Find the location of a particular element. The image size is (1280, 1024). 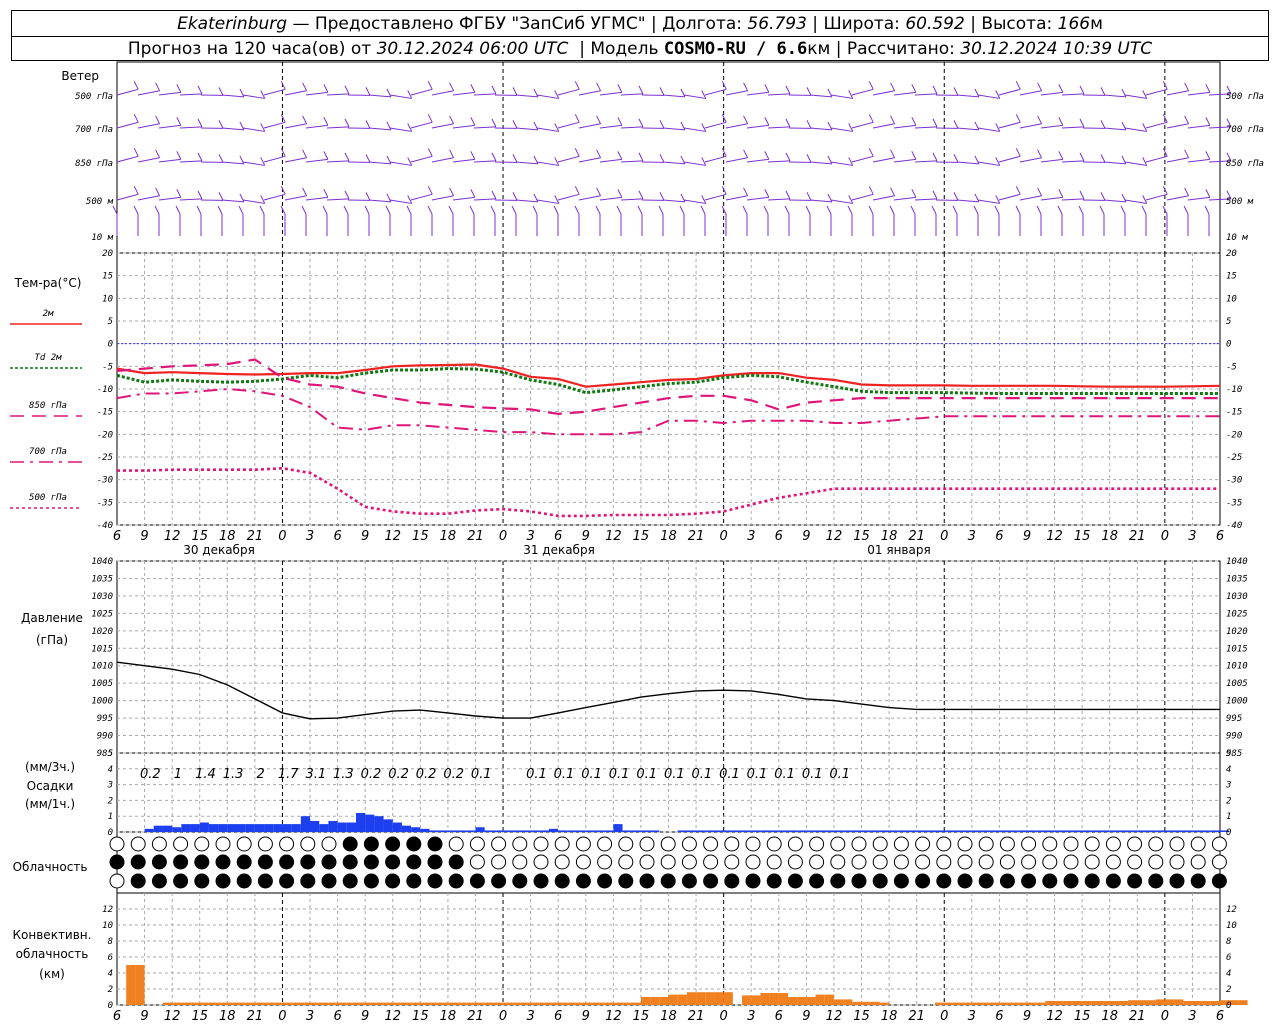

wind-level-left: 700 гПа is located at coordinates (94, 130).